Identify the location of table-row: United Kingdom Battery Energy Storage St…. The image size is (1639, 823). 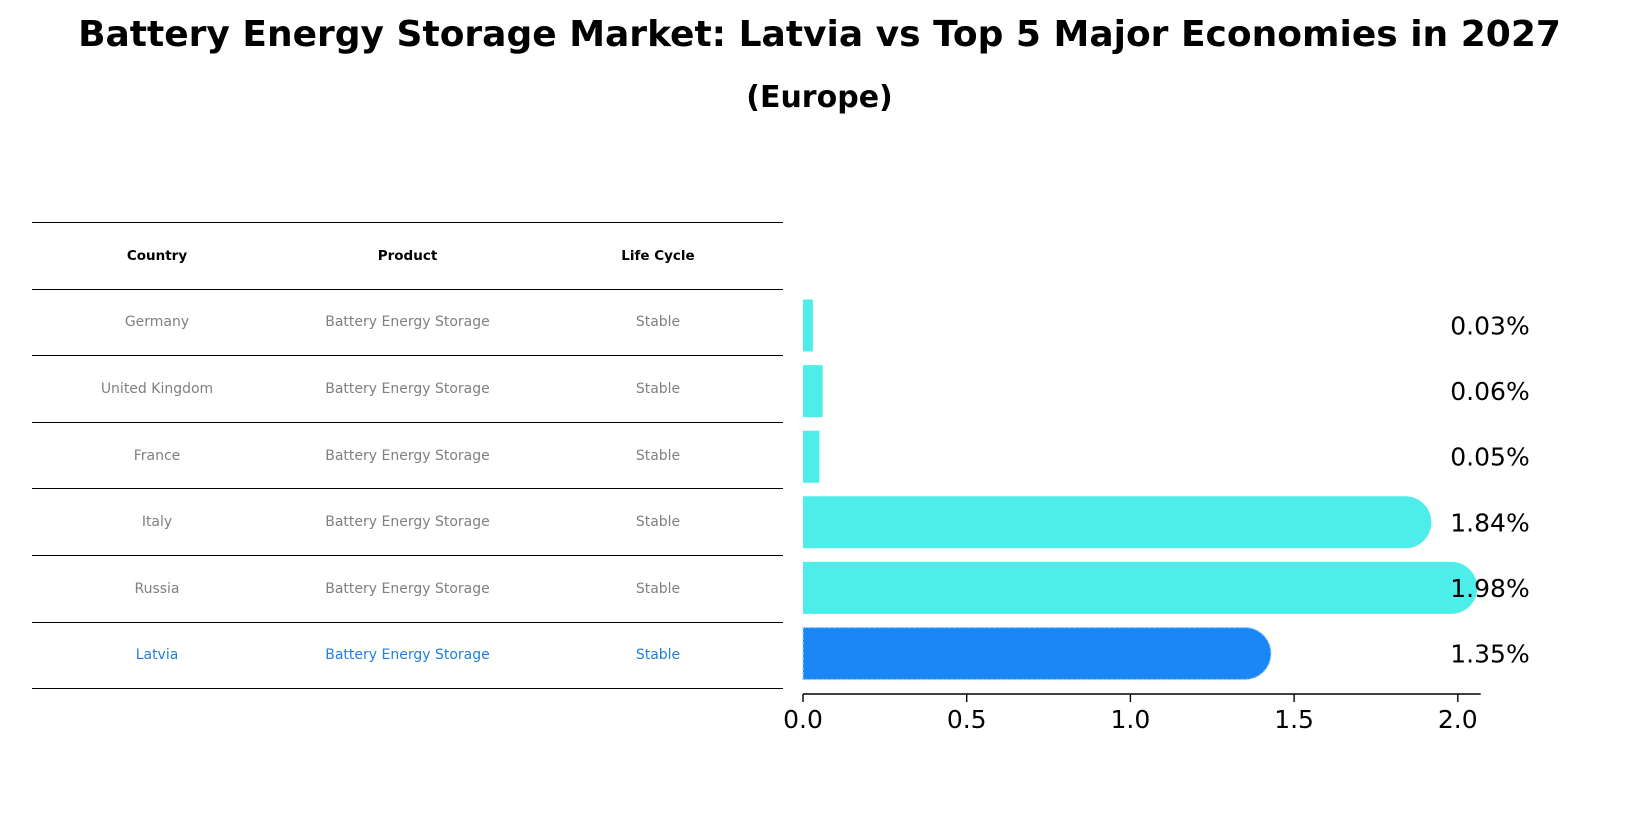
(407, 389).